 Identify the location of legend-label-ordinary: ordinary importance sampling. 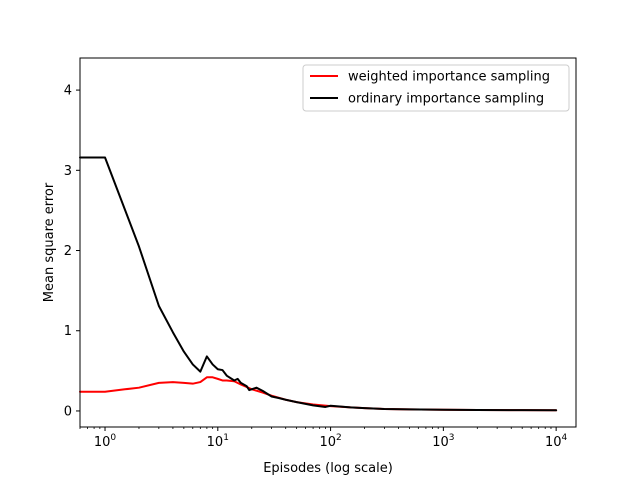
(446, 99).